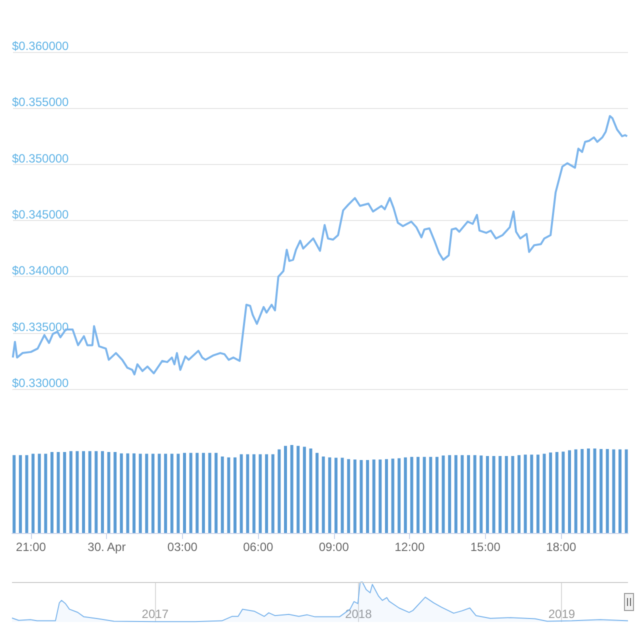 This screenshot has width=640, height=640. I want to click on x-tick-label: 15:00, so click(485, 547).